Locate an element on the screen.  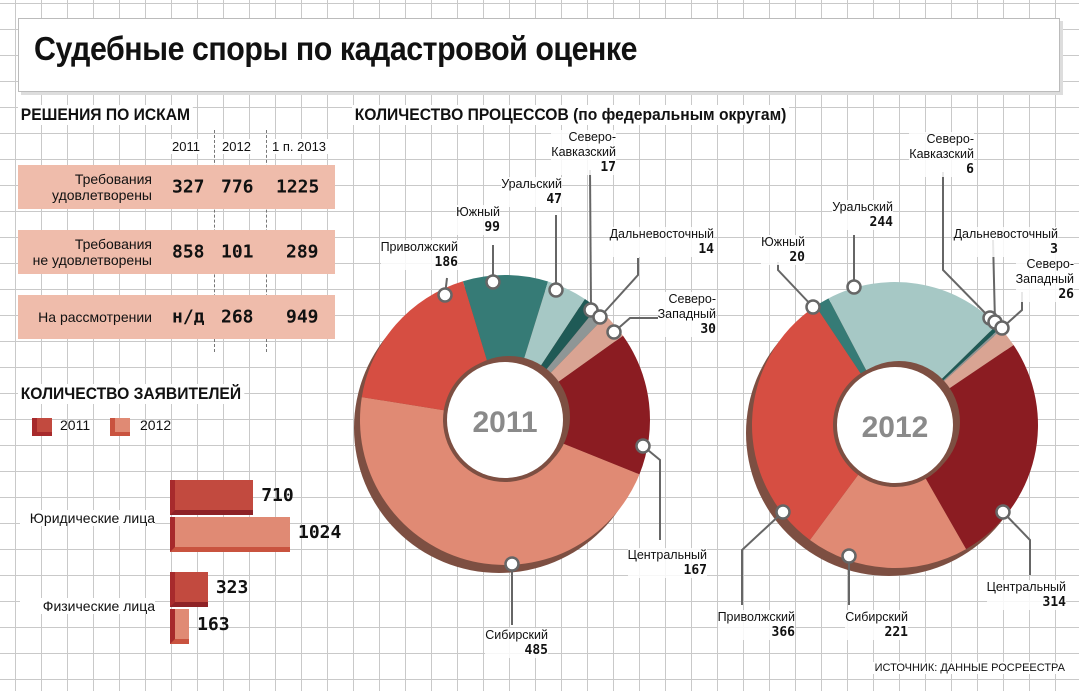
center-year-label: 2011 is located at coordinates (504, 422).